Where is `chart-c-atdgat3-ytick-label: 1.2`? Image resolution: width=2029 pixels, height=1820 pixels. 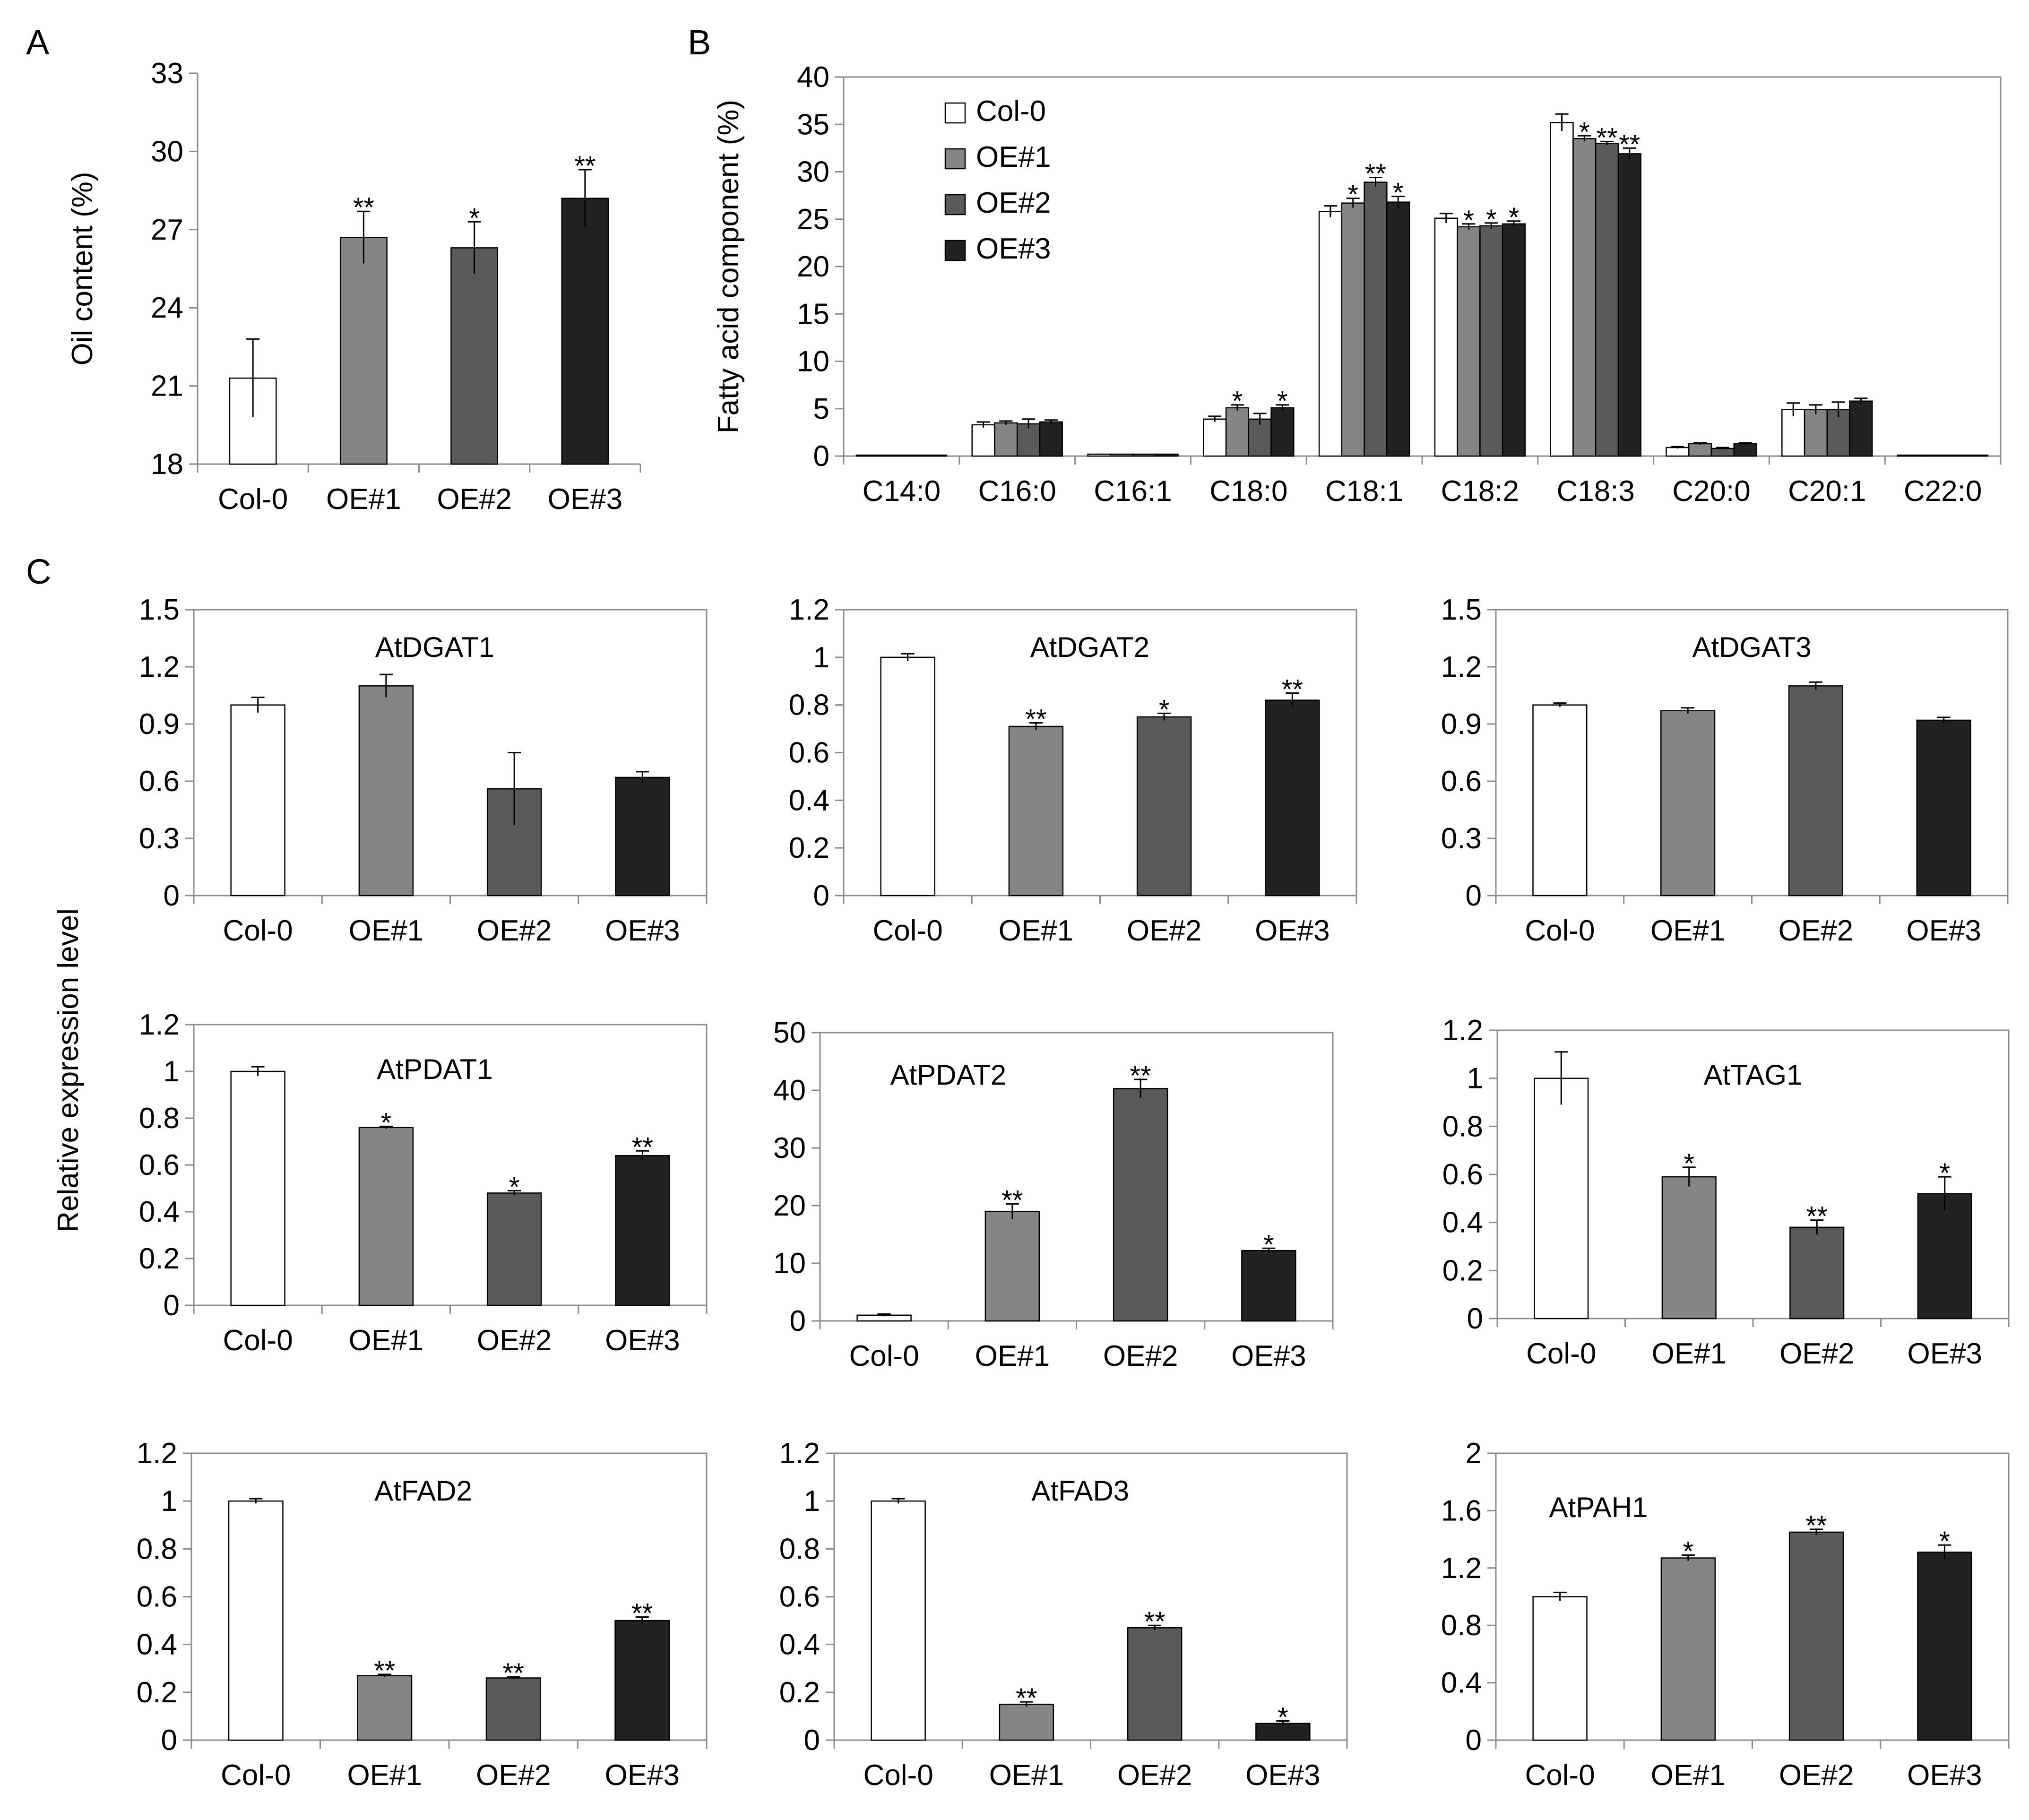
chart-c-atdgat3-ytick-label: 1.2 is located at coordinates (1462, 667).